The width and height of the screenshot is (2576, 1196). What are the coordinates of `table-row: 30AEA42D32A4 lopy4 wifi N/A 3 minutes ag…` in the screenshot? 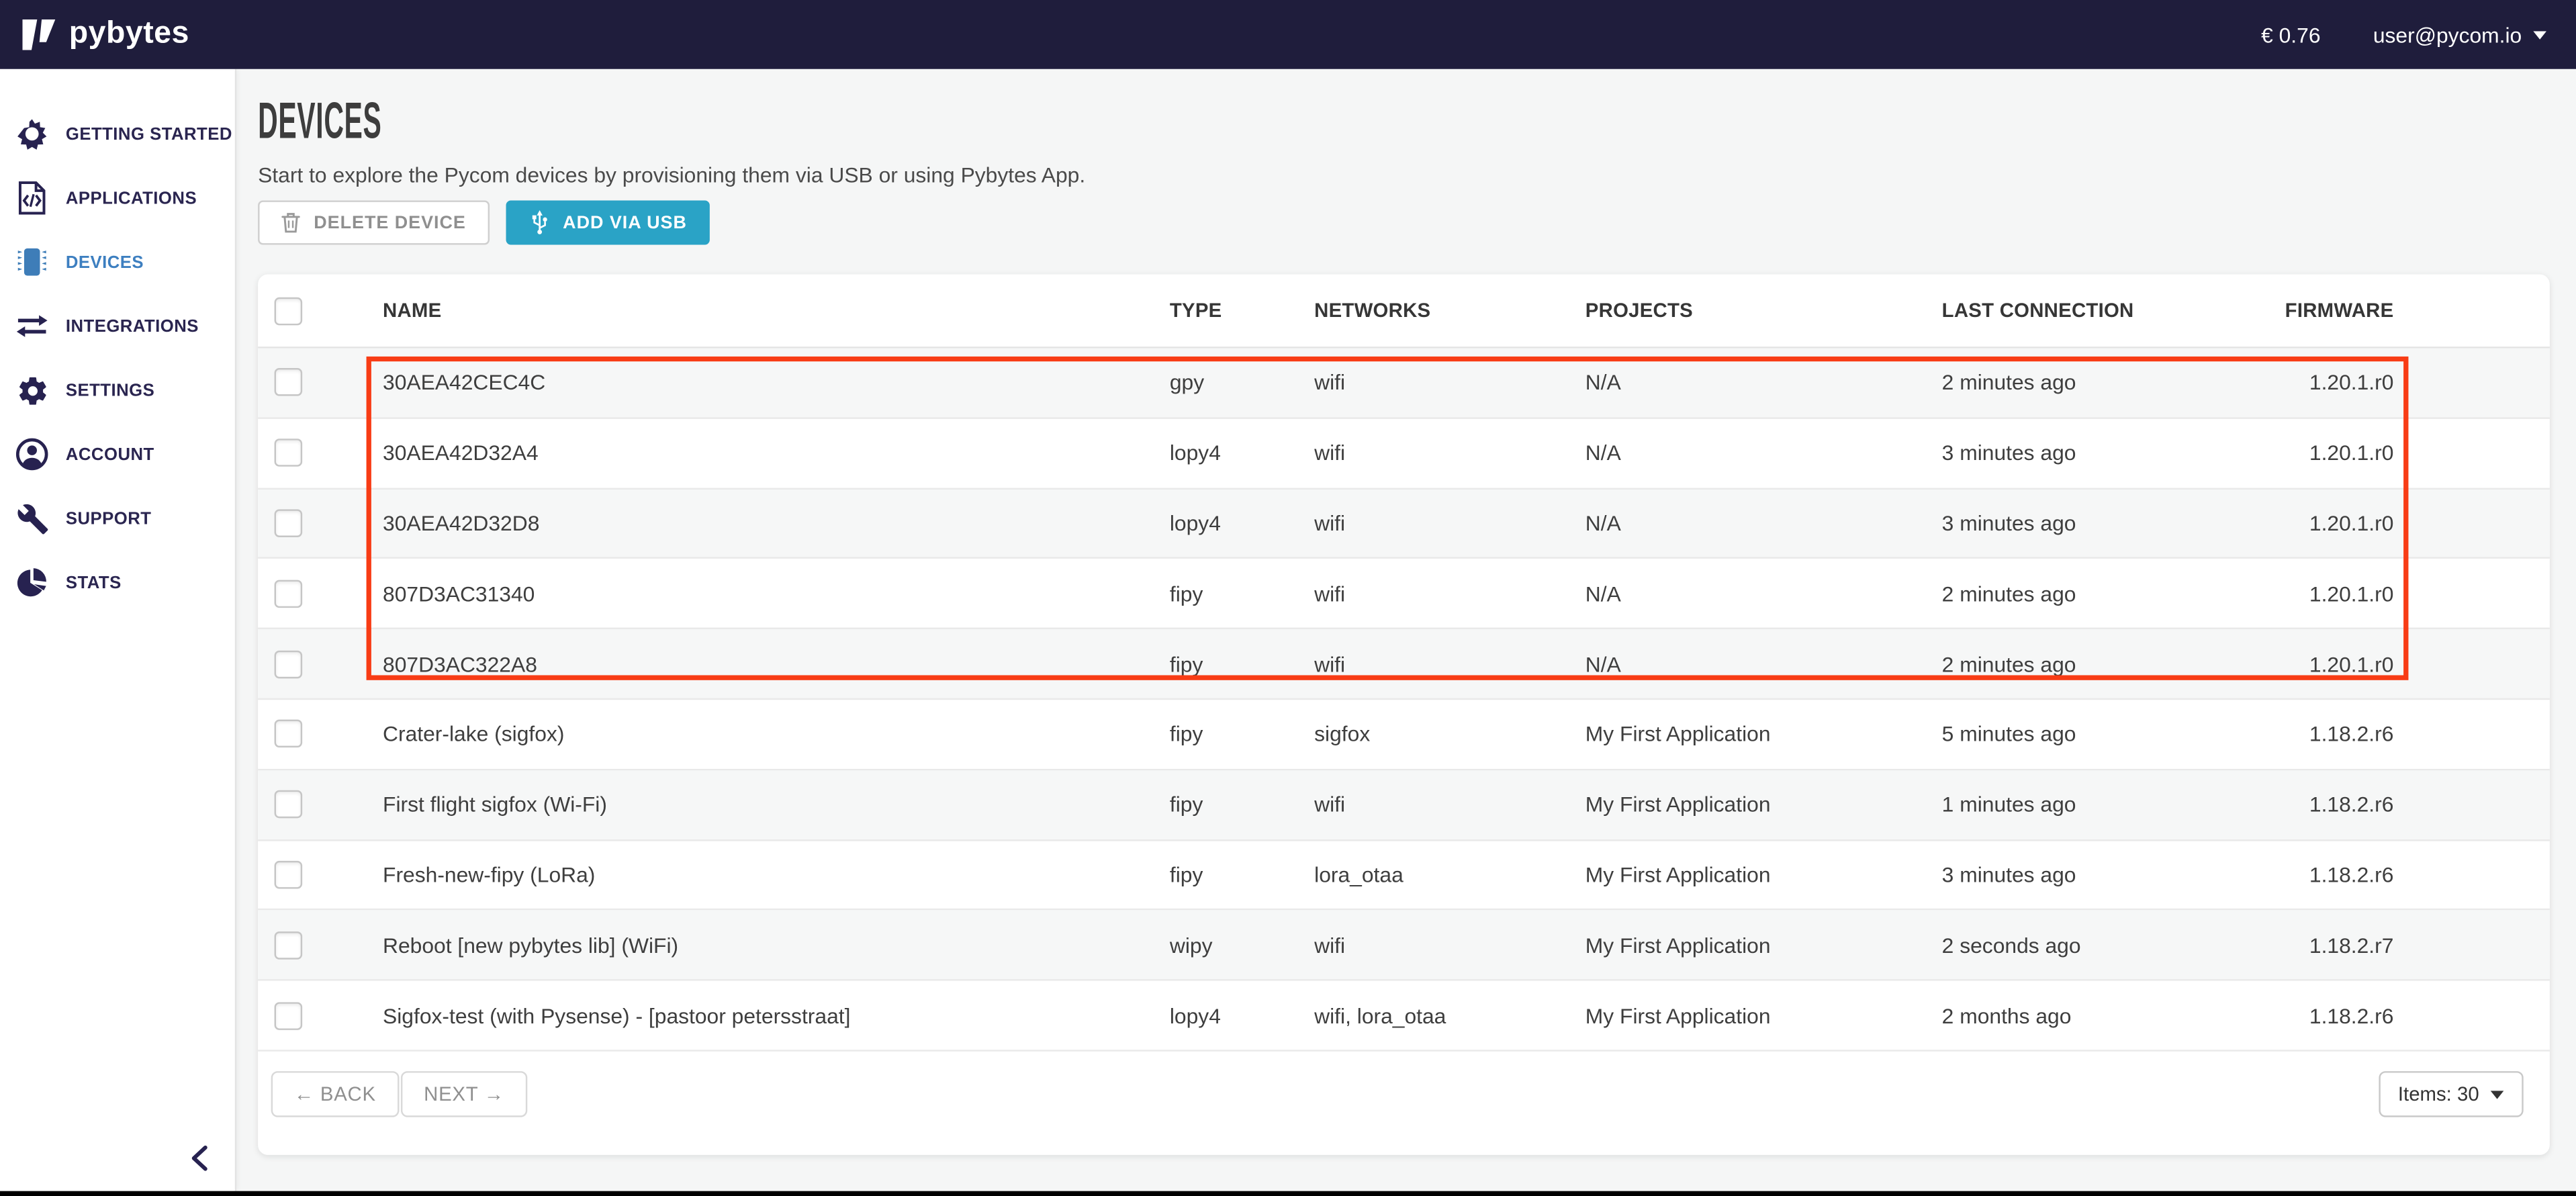 It's located at (1404, 454).